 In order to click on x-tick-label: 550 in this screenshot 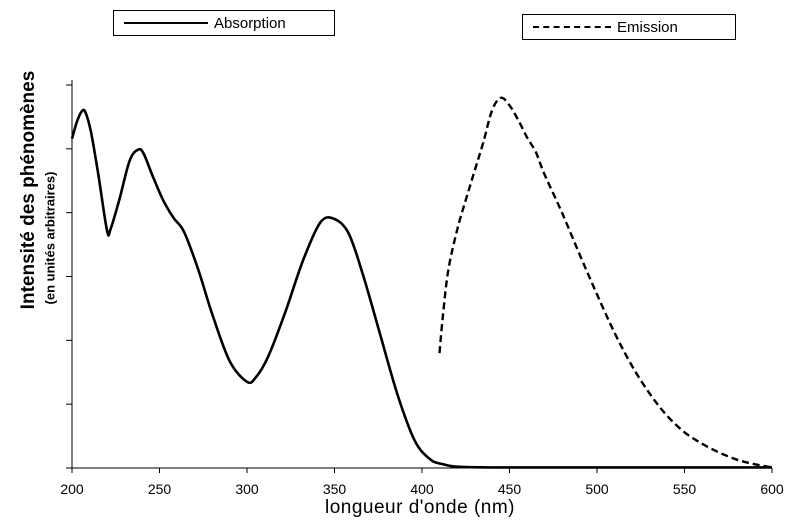, I will do `click(685, 489)`.